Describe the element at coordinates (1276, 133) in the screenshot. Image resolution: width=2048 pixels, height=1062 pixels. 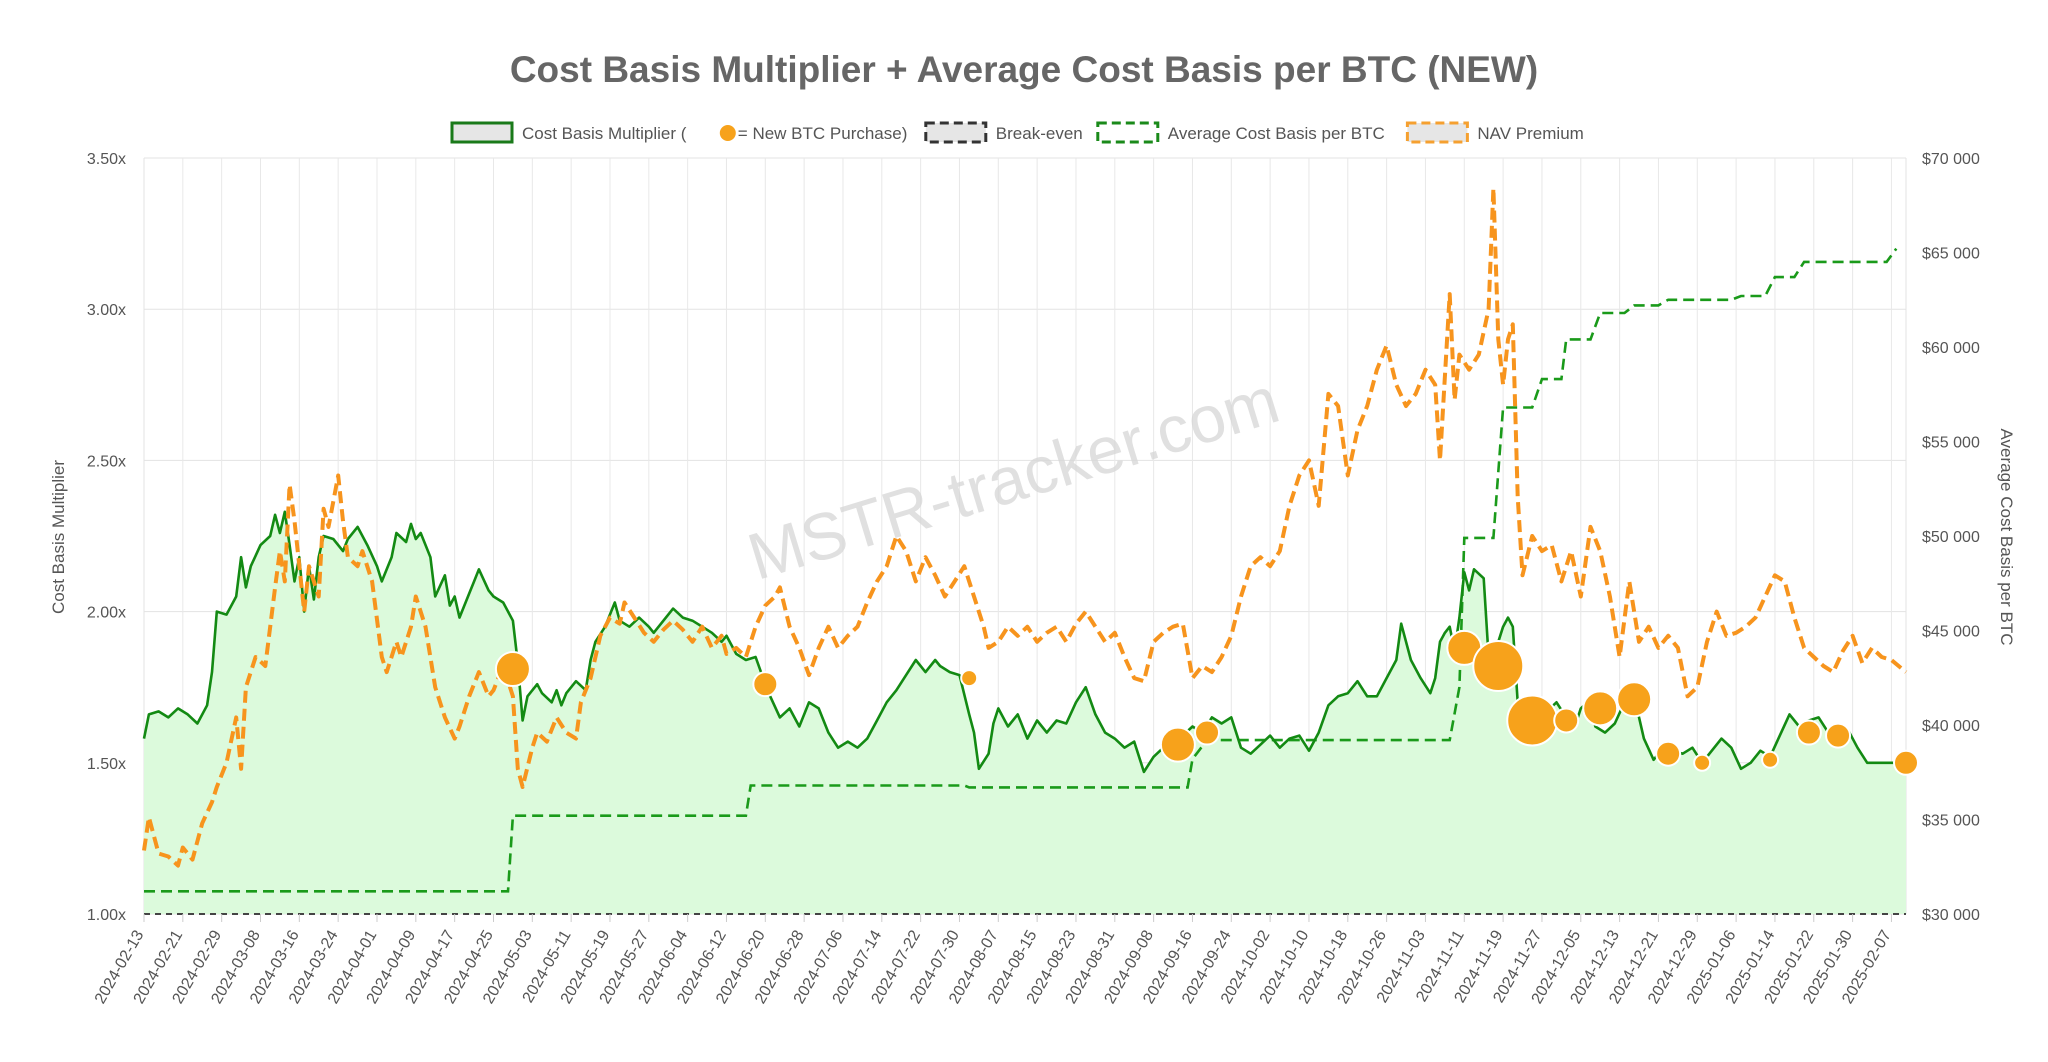
I see `legend-label: Average Cost Basis per BTC` at that location.